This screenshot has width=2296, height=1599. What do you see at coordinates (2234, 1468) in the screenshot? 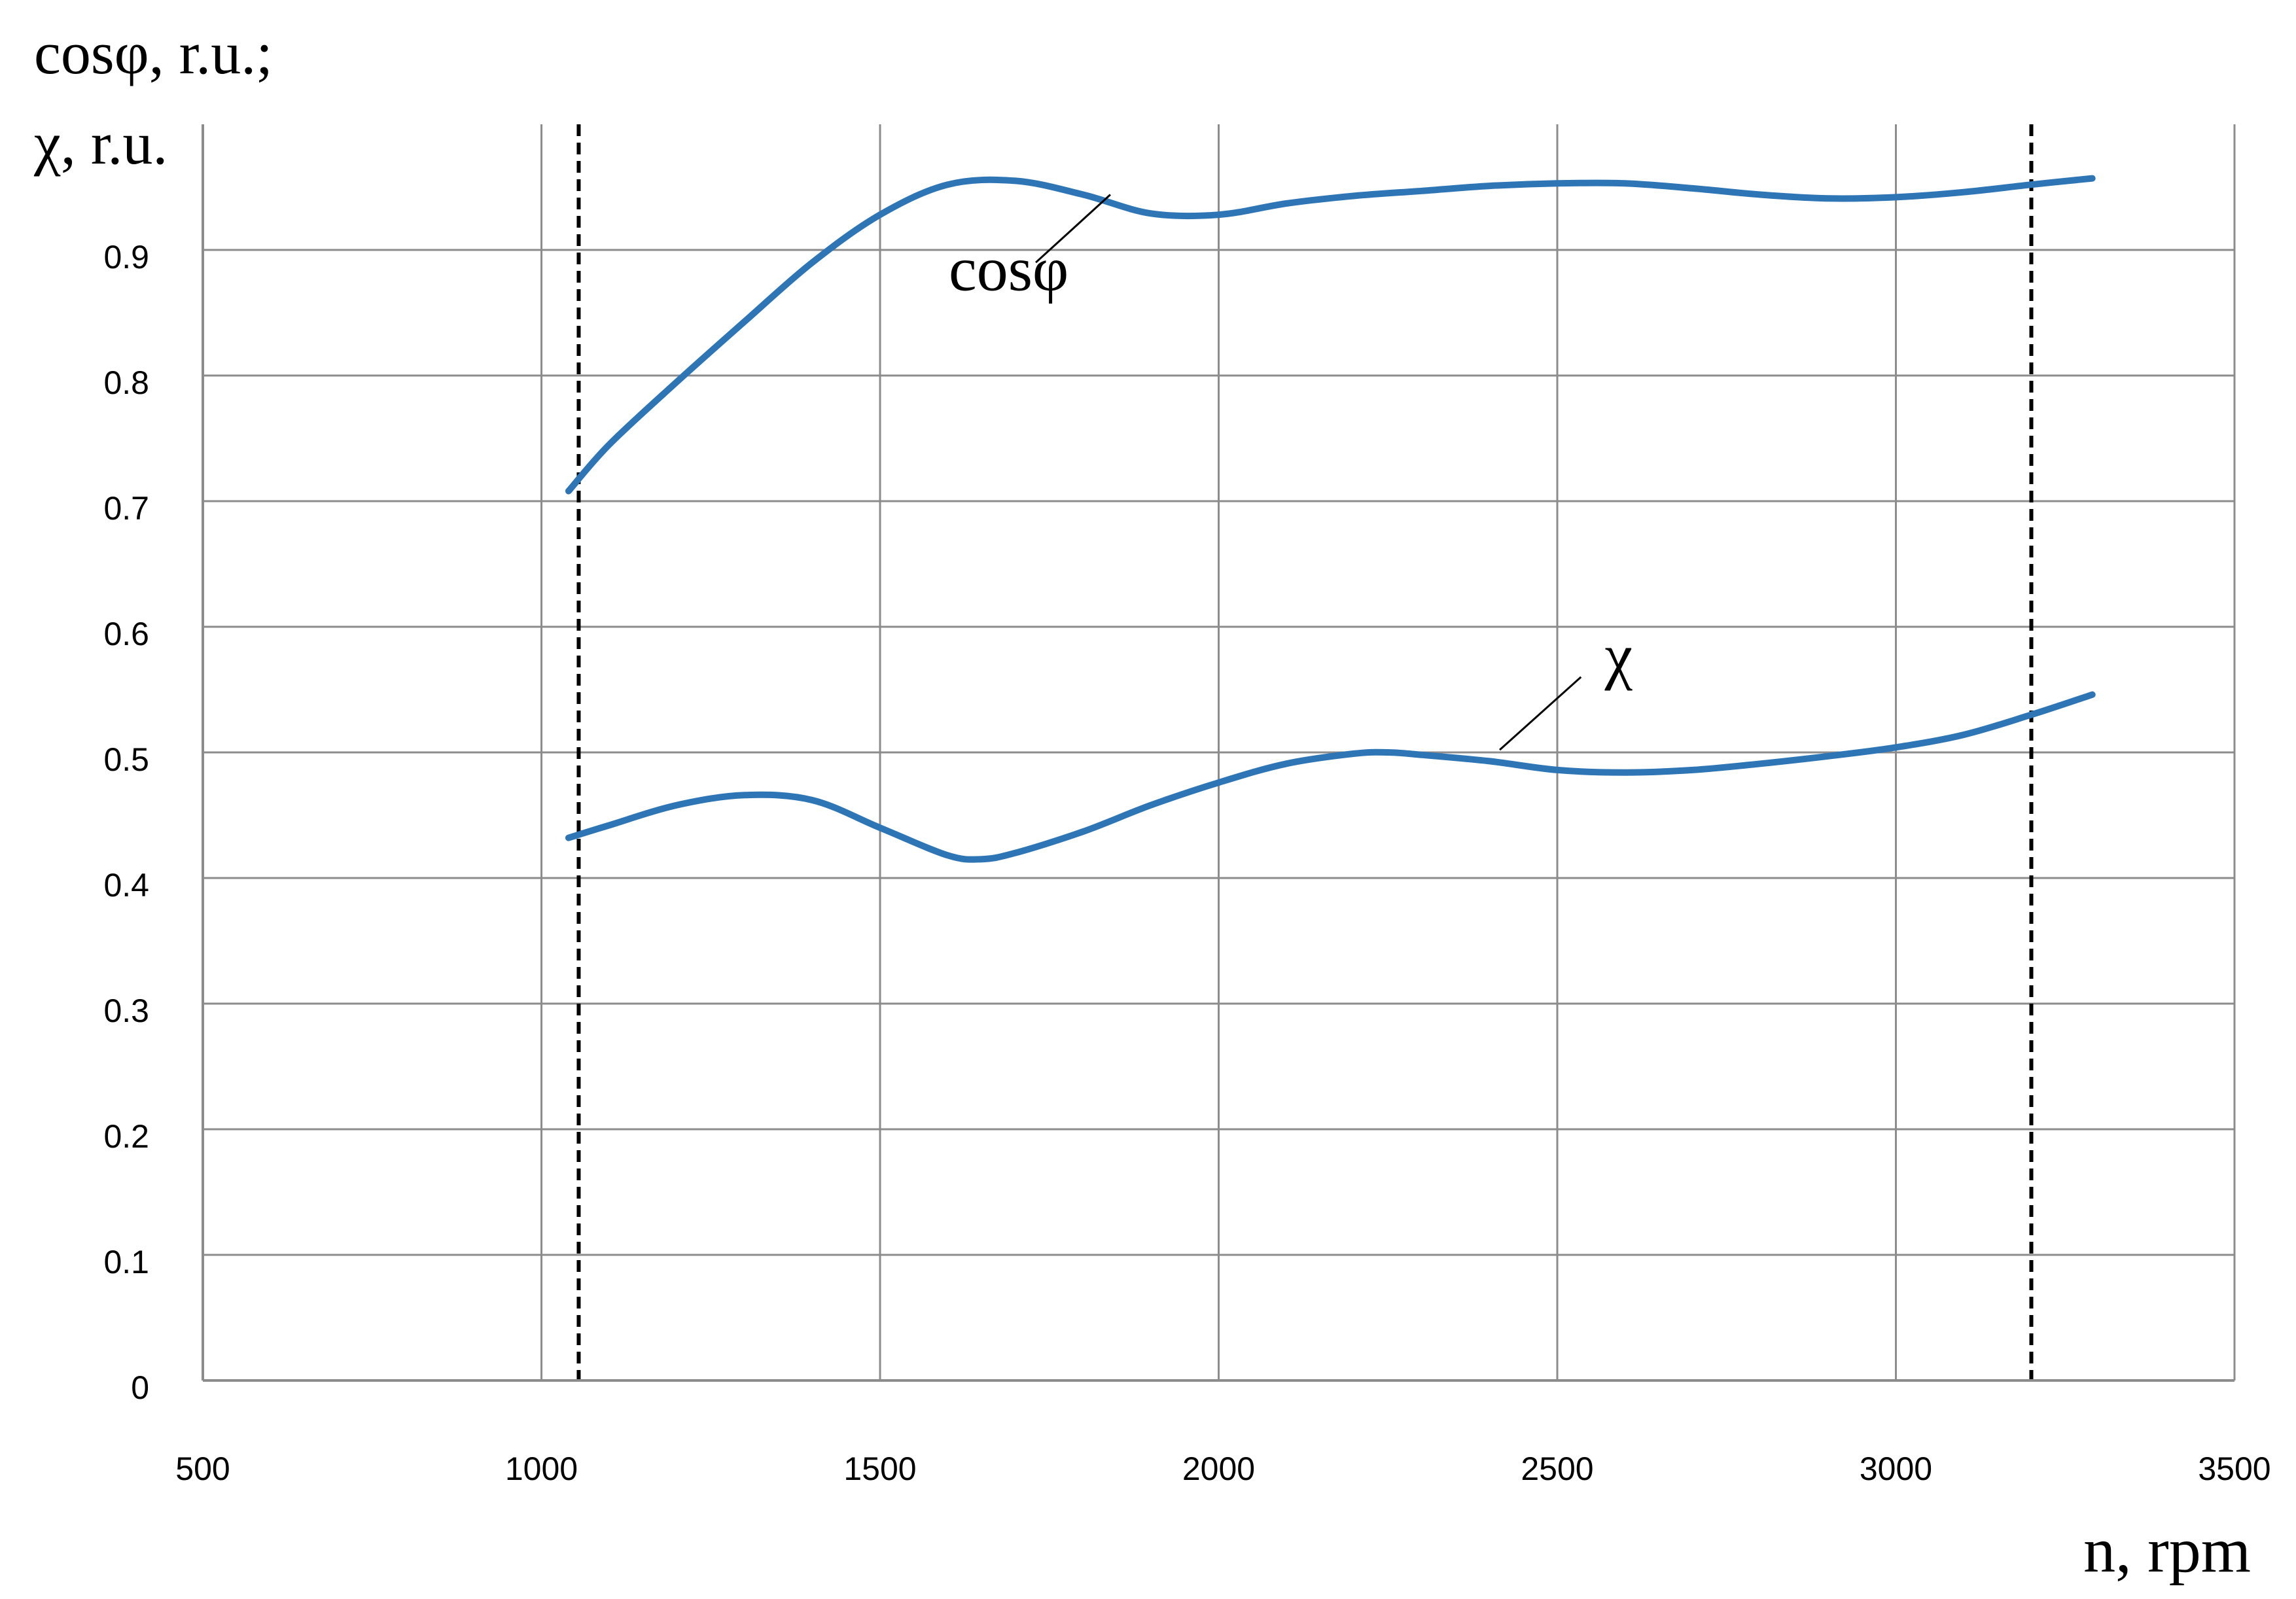
I see `x-tick-label: 3500` at bounding box center [2234, 1468].